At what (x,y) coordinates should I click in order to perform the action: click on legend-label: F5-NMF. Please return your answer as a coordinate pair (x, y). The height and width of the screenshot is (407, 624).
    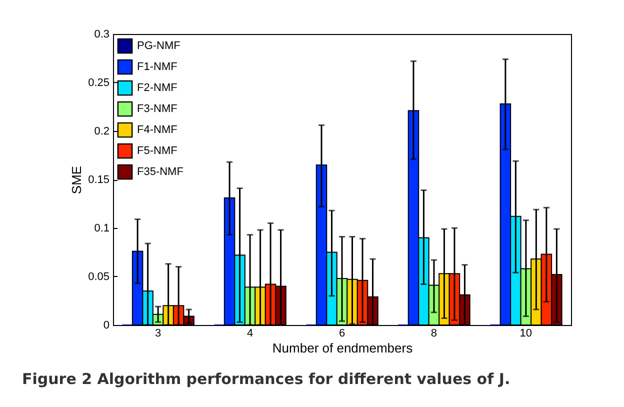
    Looking at the image, I should click on (157, 151).